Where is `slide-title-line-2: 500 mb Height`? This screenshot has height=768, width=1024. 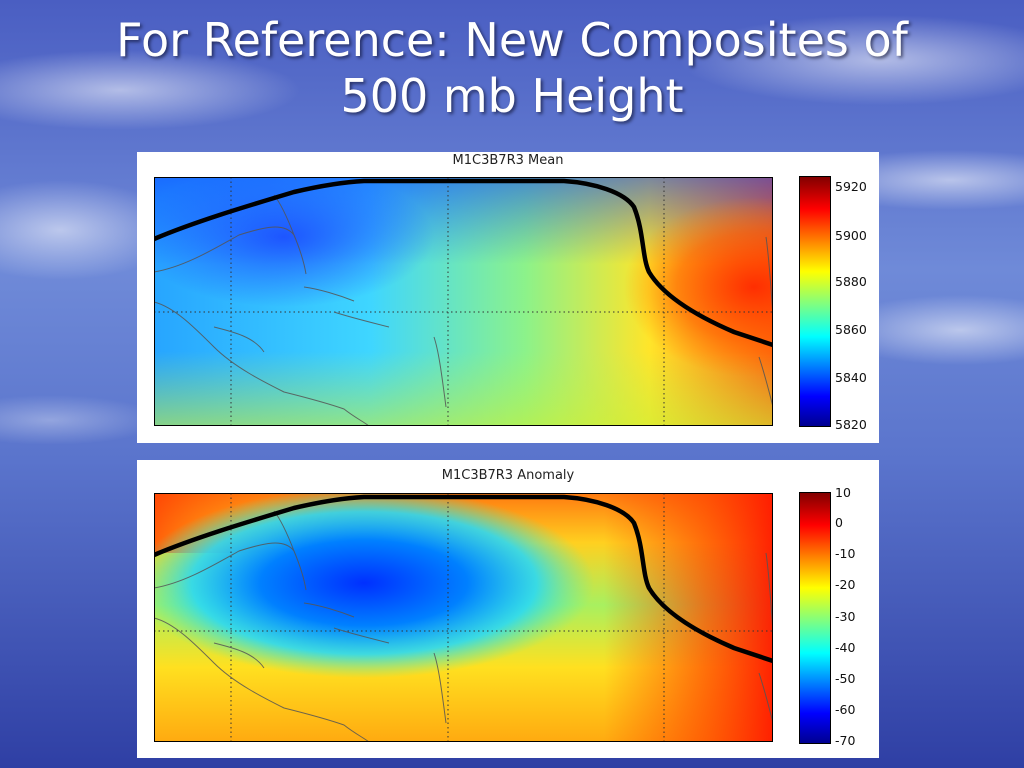 slide-title-line-2: 500 mb Height is located at coordinates (512, 96).